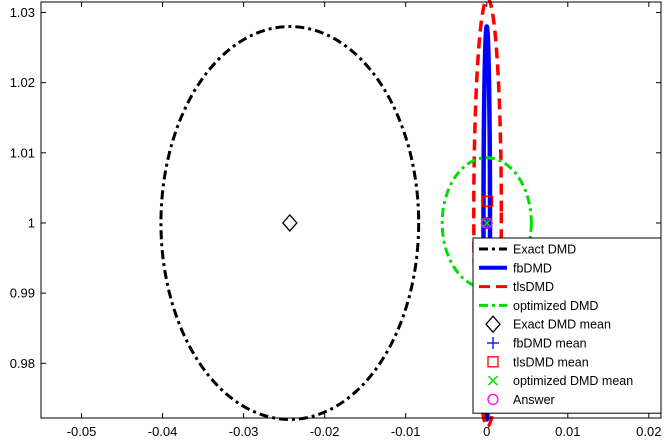  Describe the element at coordinates (487, 201) in the screenshot. I see `marker-tlsdmd-mean` at that location.